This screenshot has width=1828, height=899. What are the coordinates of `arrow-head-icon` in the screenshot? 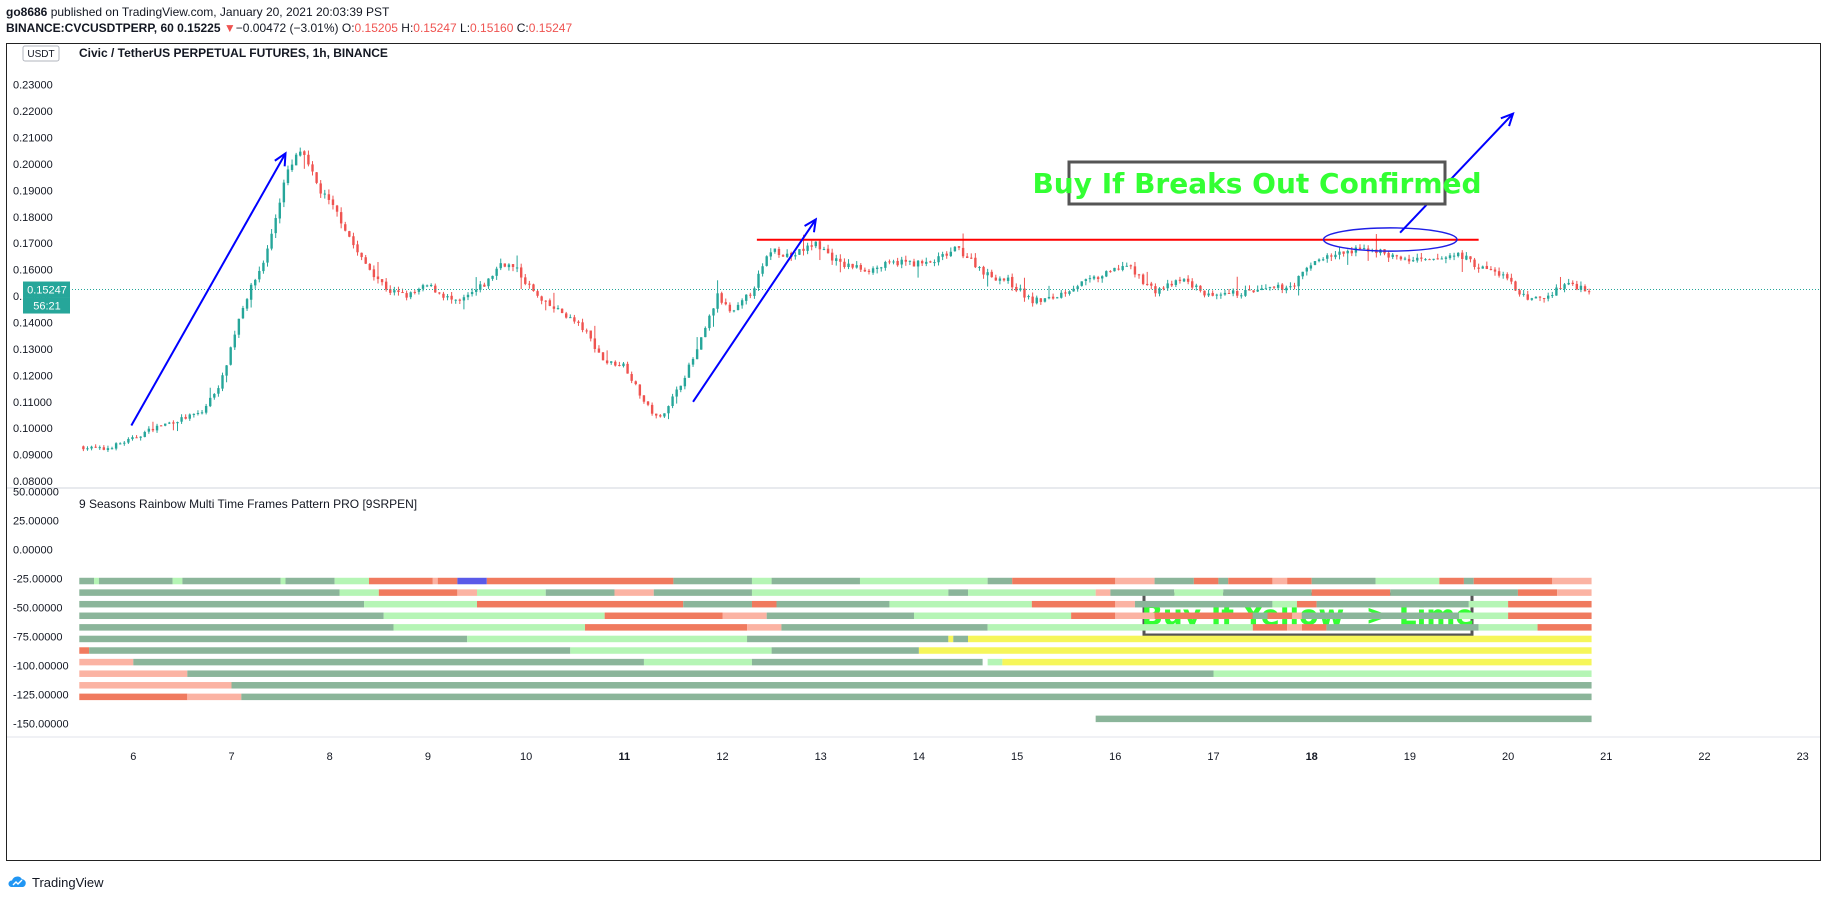 It's located at (280, 159).